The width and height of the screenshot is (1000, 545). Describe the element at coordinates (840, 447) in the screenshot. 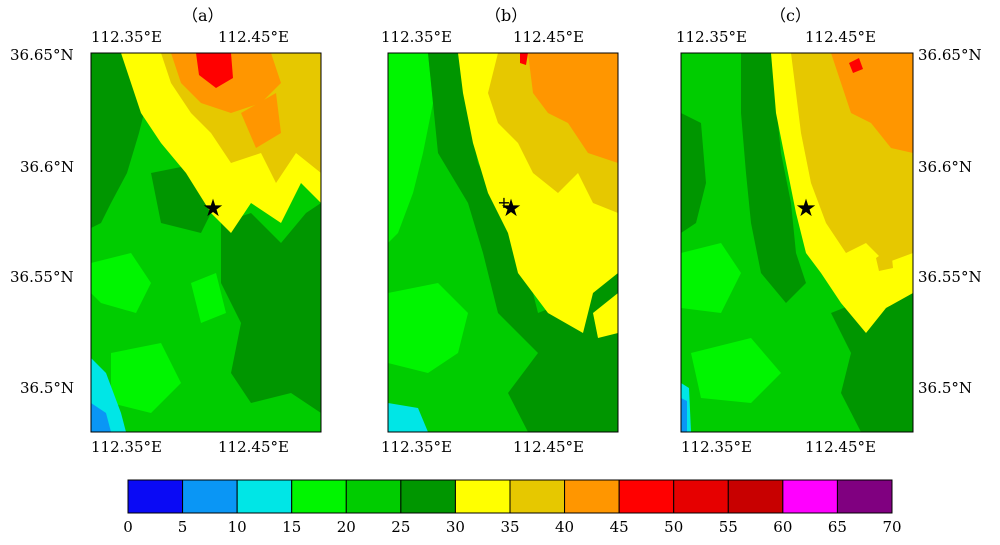

I see `panel-c-xtick-bottom-2: 112.45°E` at that location.